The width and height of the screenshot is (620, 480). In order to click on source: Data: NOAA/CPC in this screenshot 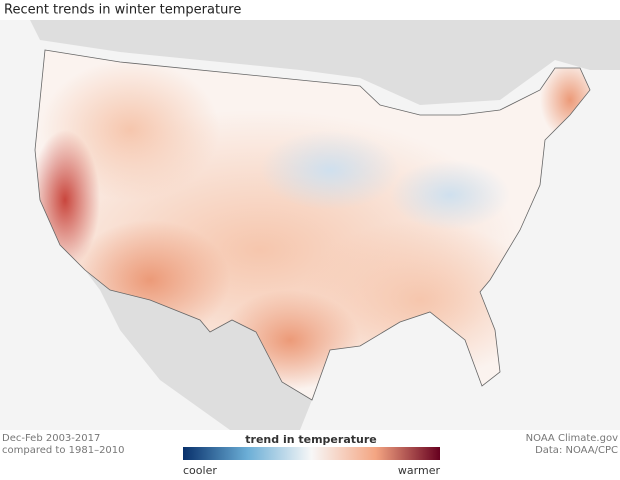, I will do `click(576, 450)`.